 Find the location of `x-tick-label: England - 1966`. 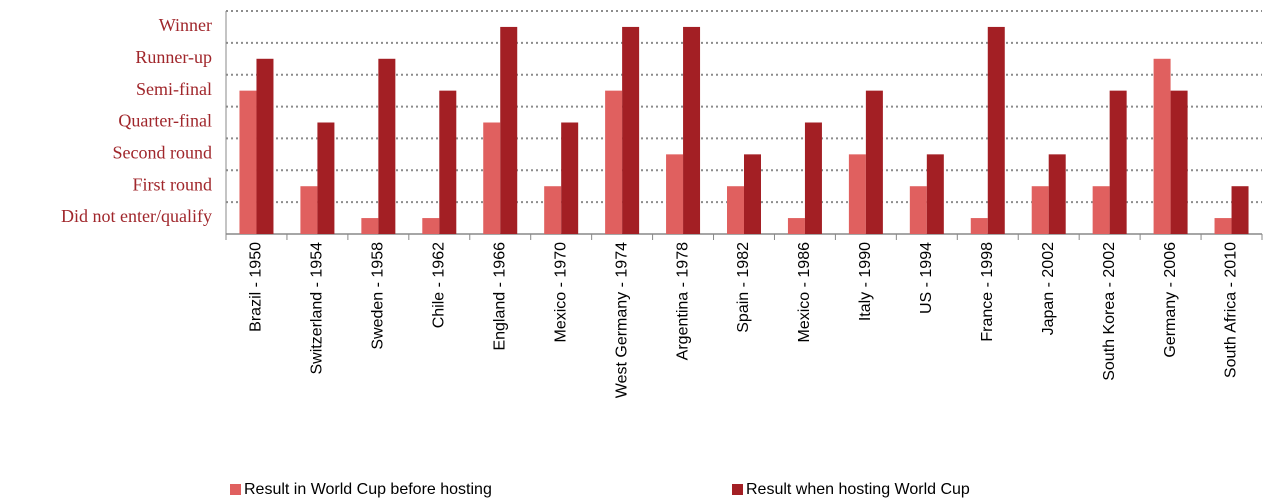

x-tick-label: England - 1966 is located at coordinates (499, 296).